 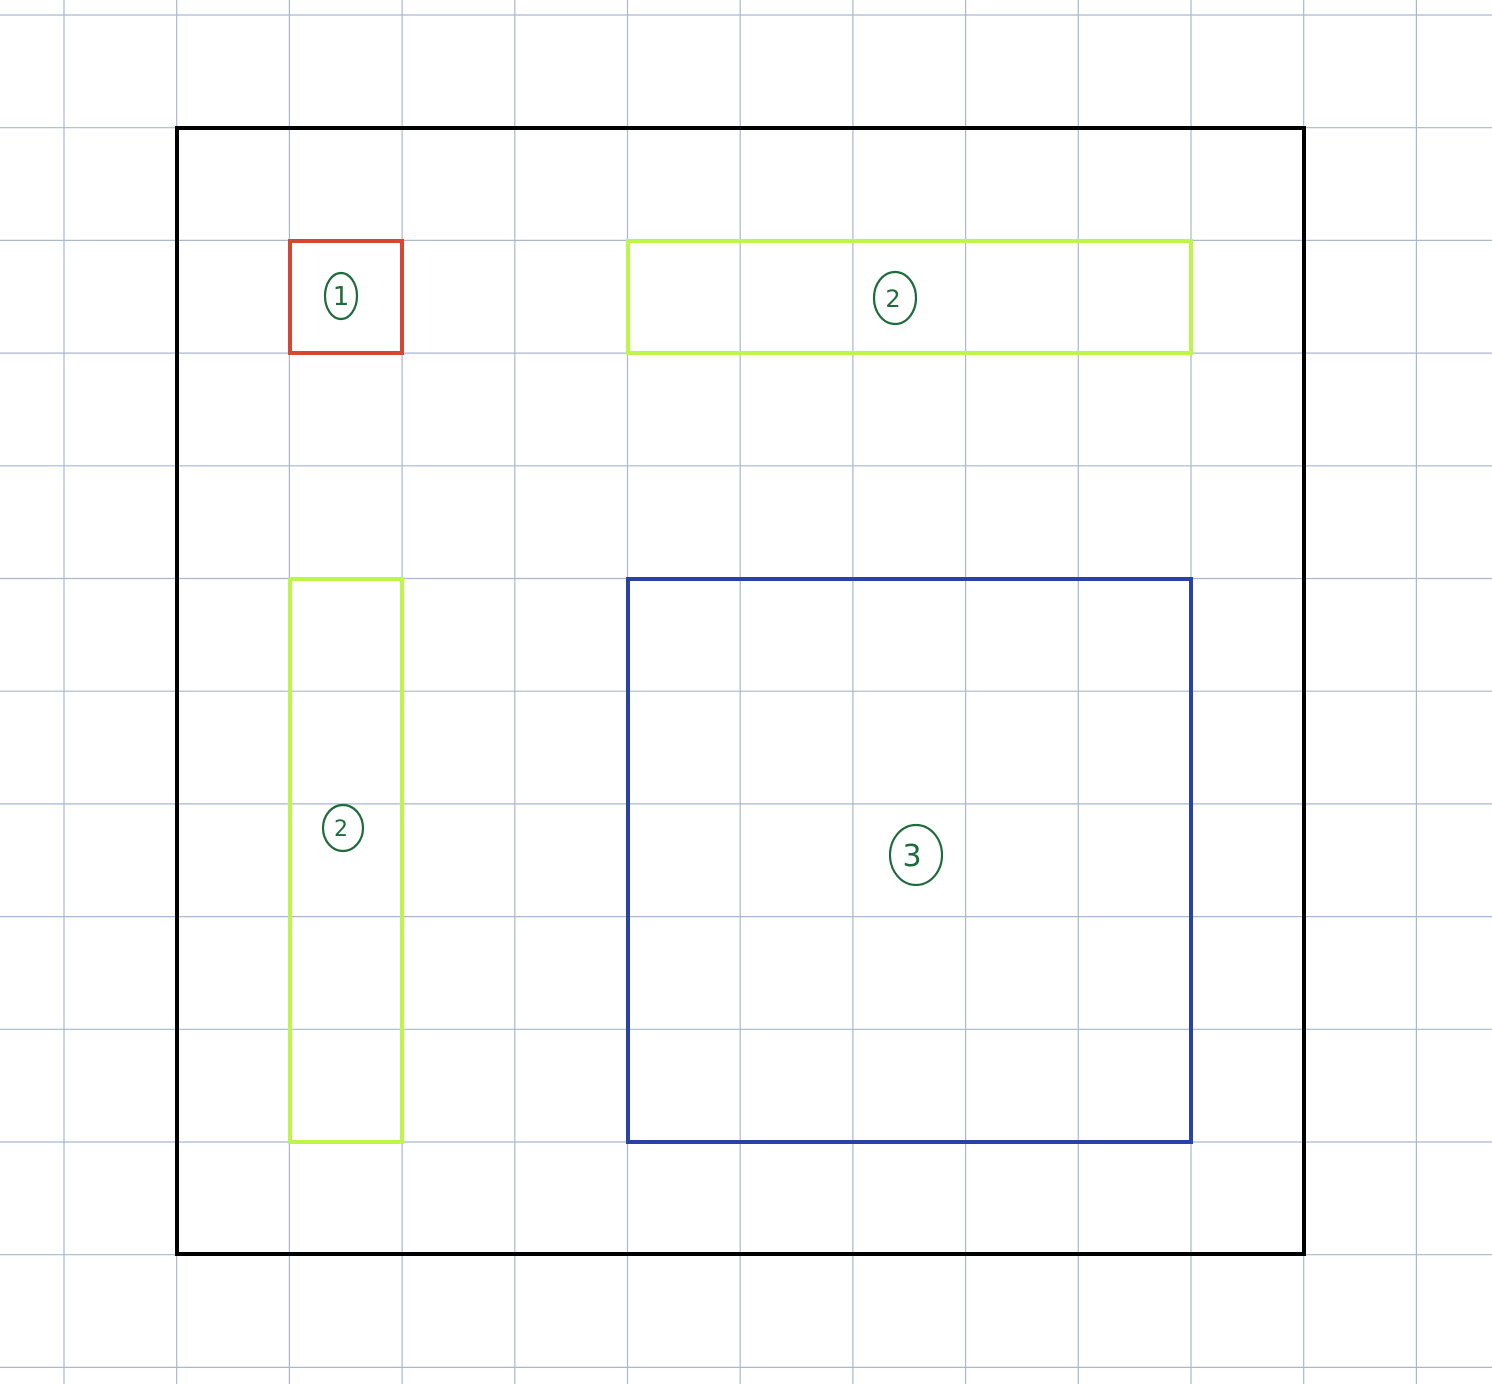 I want to click on green-box-top, so click(x=909, y=297).